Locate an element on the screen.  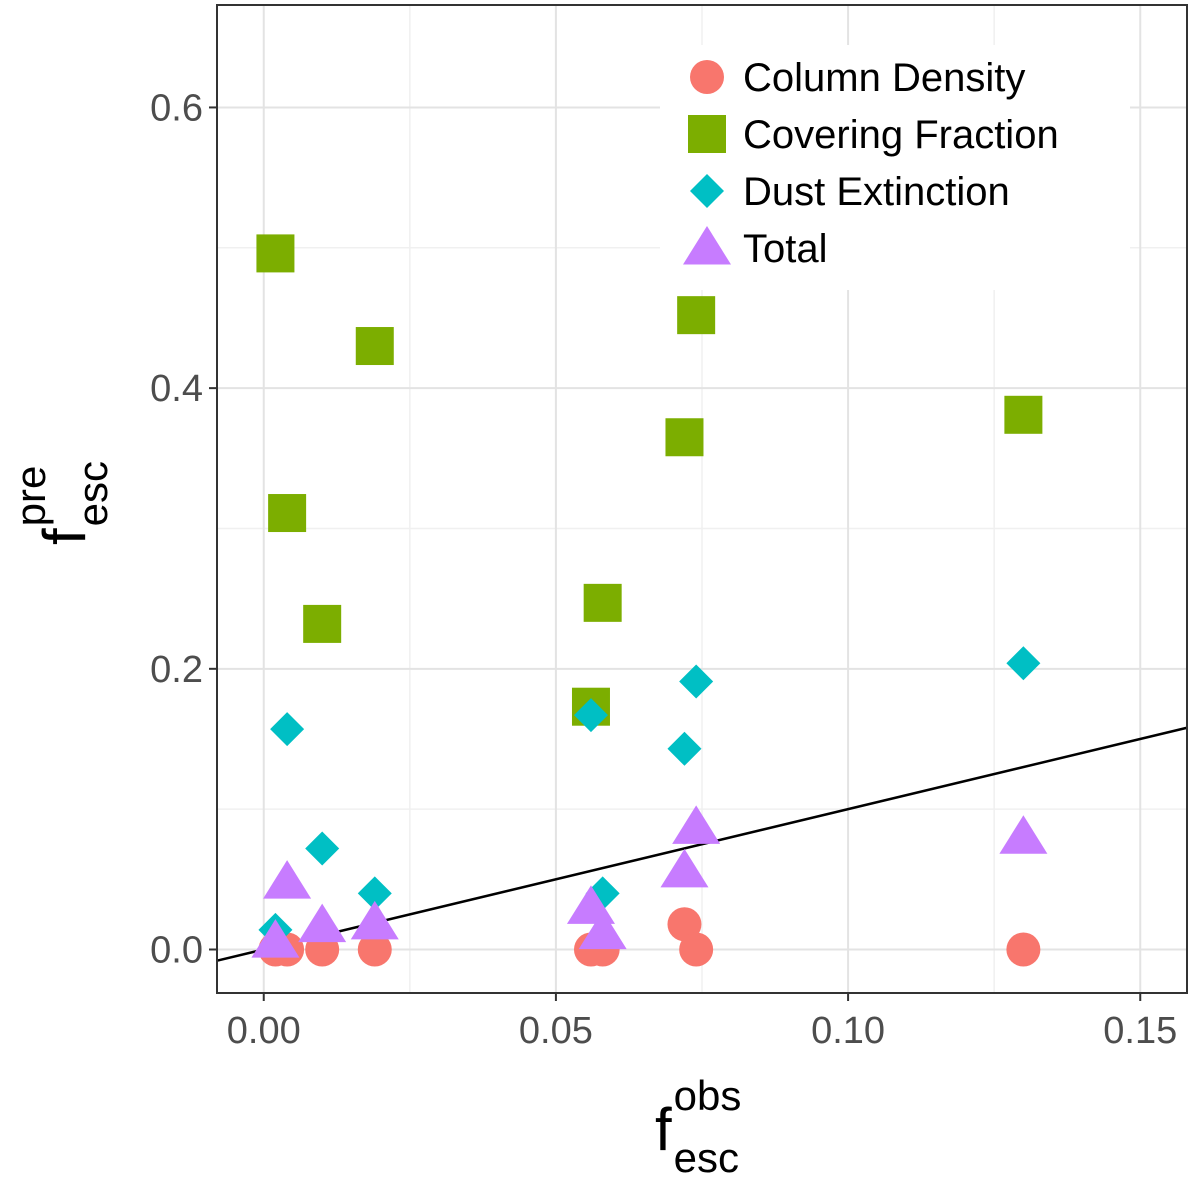
x-axis-title-sup: obs is located at coordinates (708, 1095).